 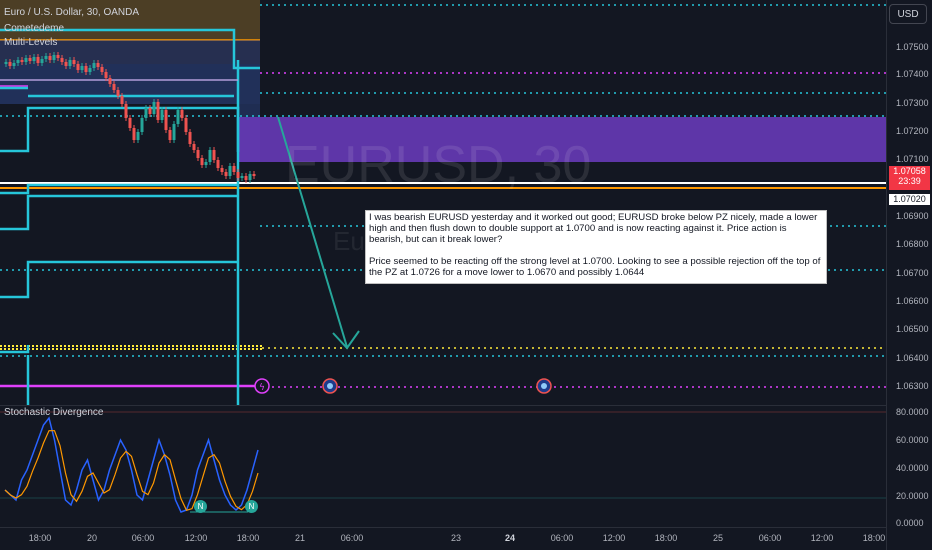 What do you see at coordinates (131, 464) in the screenshot?
I see `stoch-k-line` at bounding box center [131, 464].